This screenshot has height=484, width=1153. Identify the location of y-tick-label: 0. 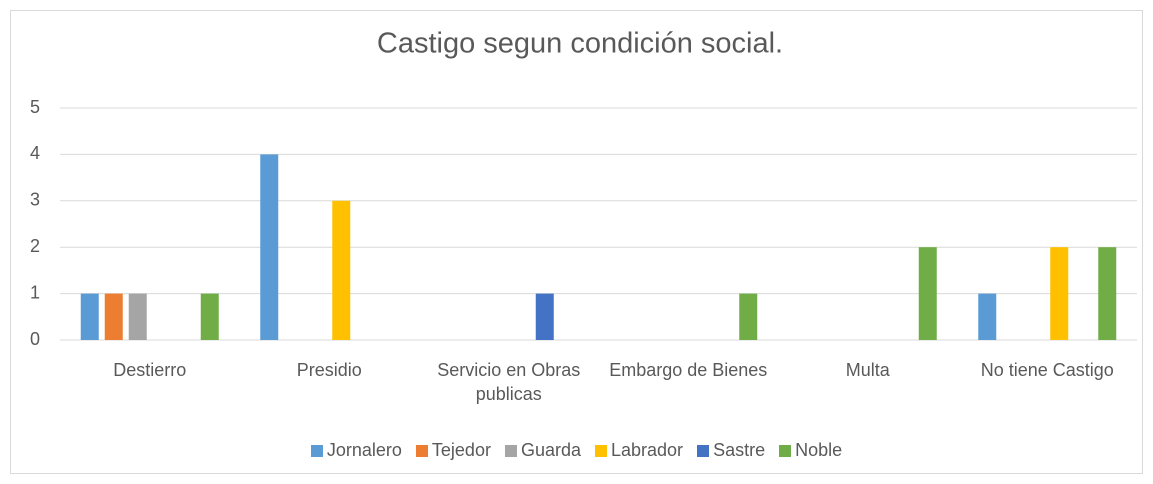
(35, 339).